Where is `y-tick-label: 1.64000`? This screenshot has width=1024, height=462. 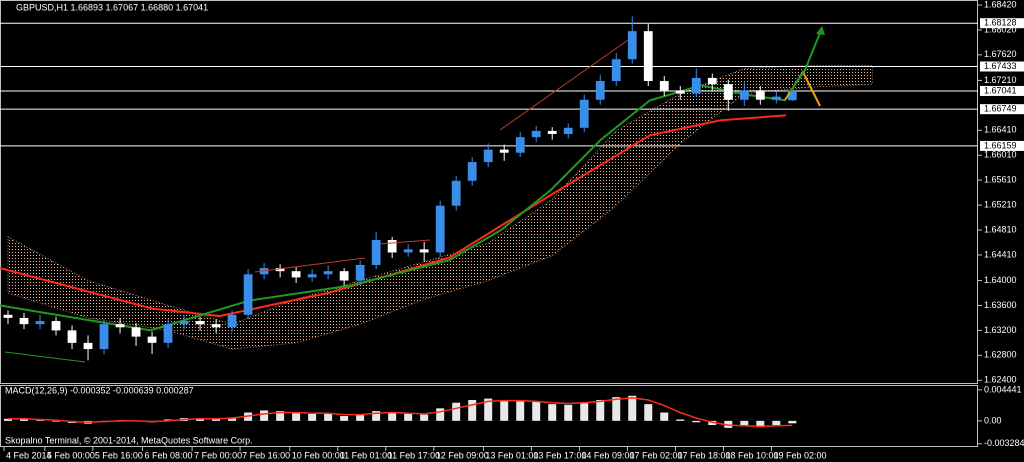 y-tick-label: 1.64000 is located at coordinates (1000, 280).